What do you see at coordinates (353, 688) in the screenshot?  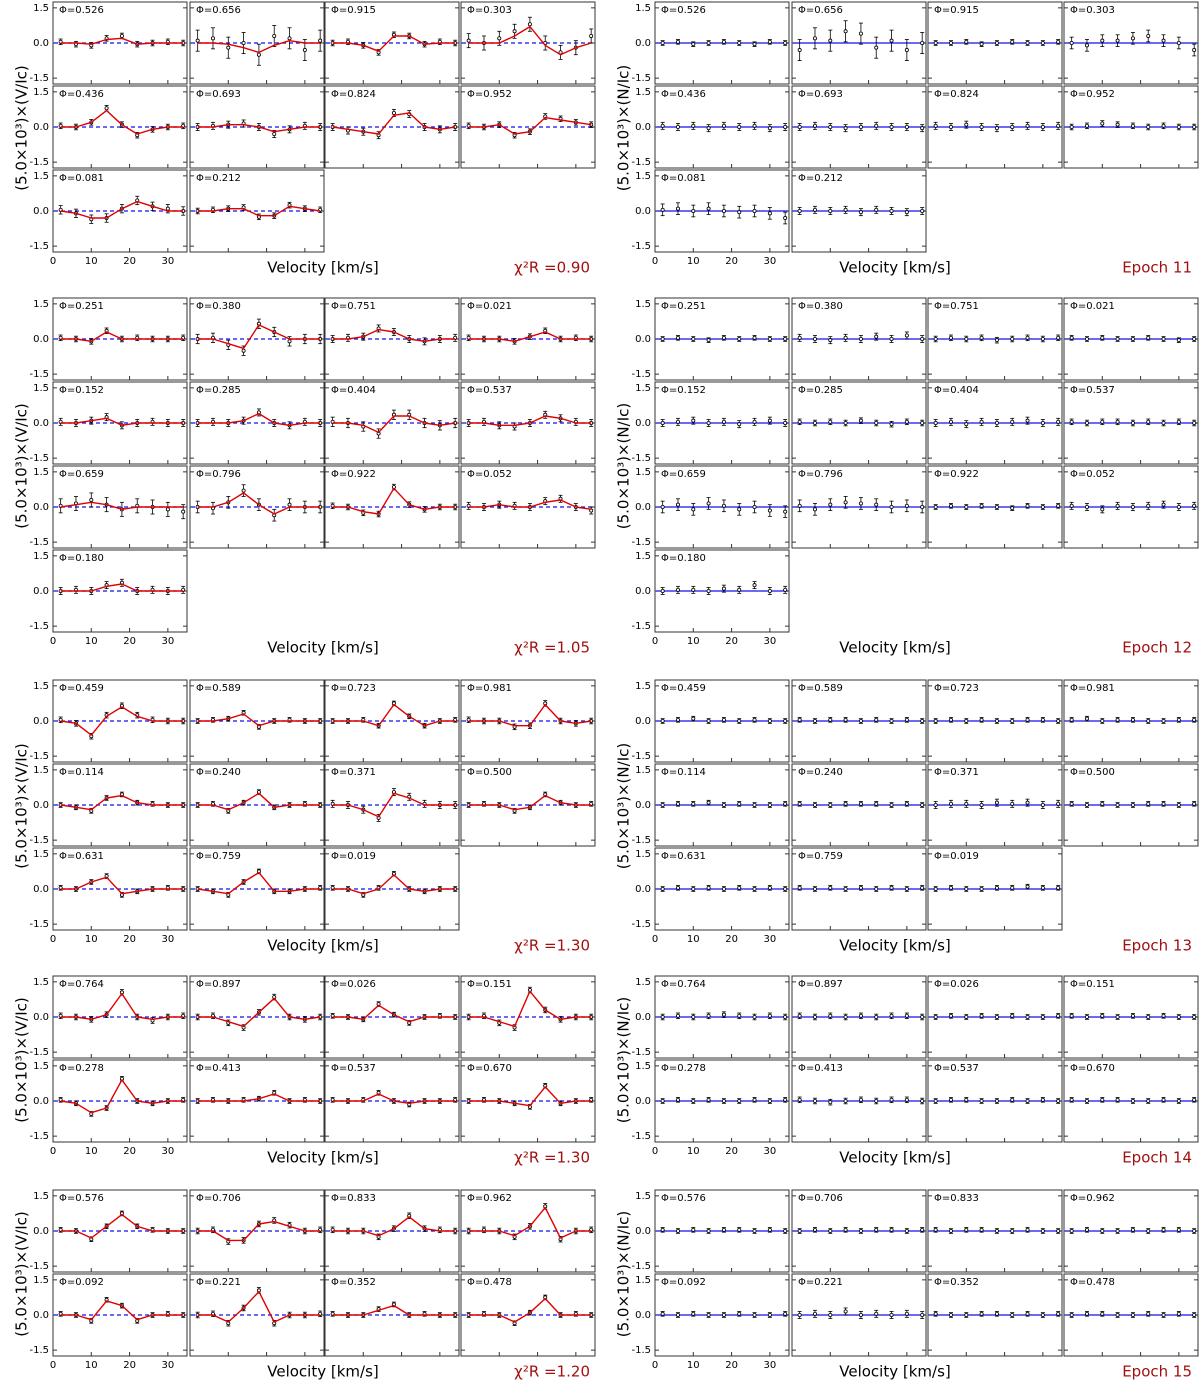 I see `phase-label: Φ=0.723` at bounding box center [353, 688].